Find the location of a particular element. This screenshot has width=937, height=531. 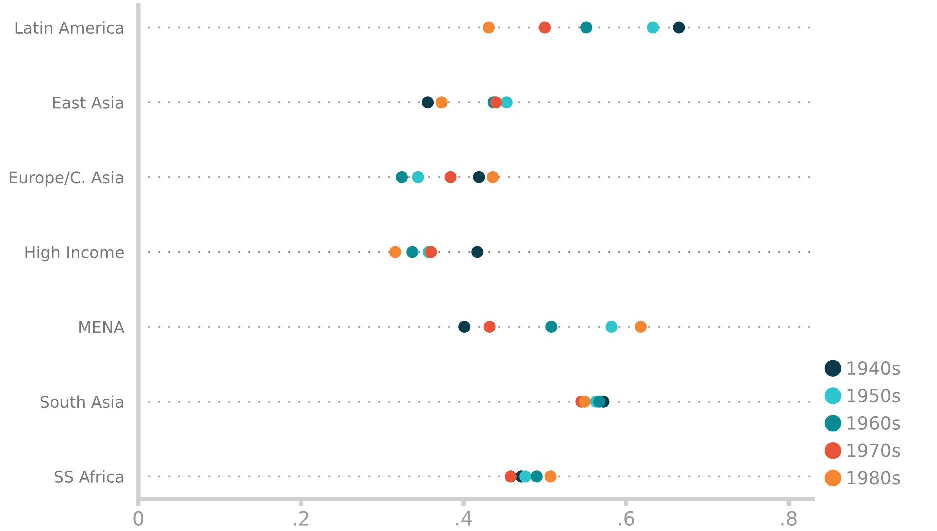

y-tick-label: High Income is located at coordinates (75, 254).